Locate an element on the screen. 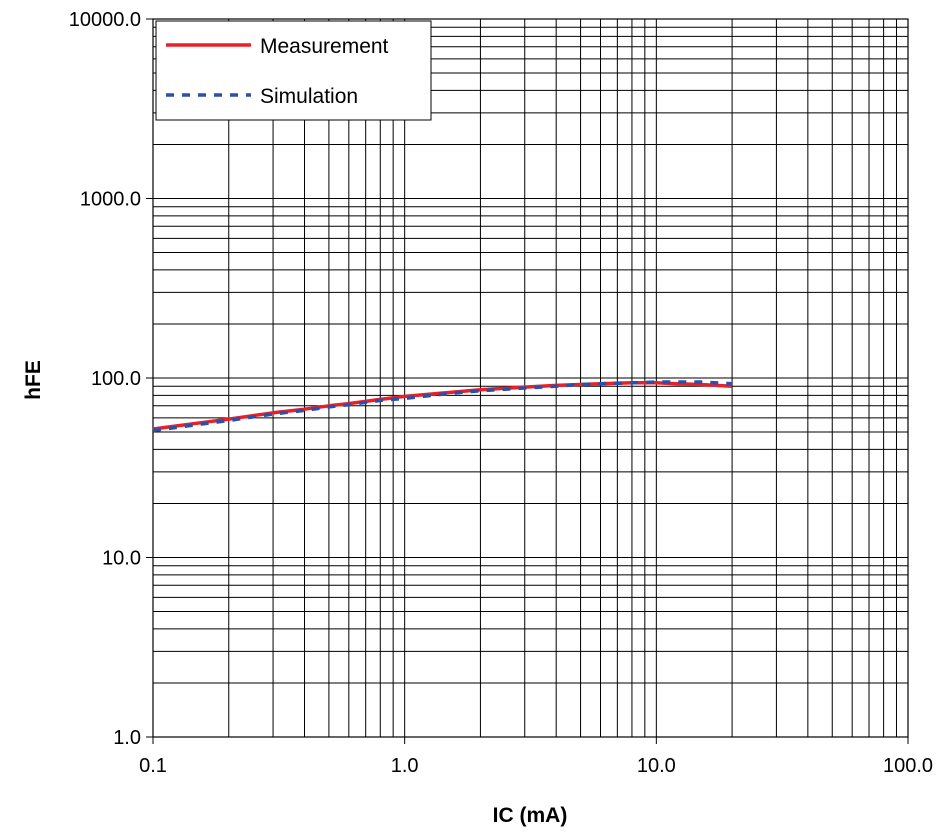 The width and height of the screenshot is (946, 834). y-tick-label: 10.0 is located at coordinates (121, 559).